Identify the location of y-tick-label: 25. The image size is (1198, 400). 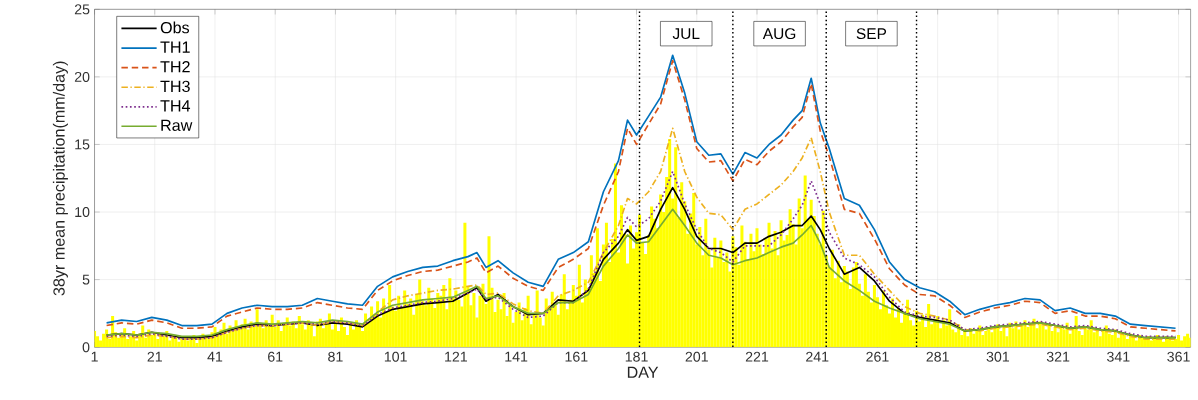
(82, 9).